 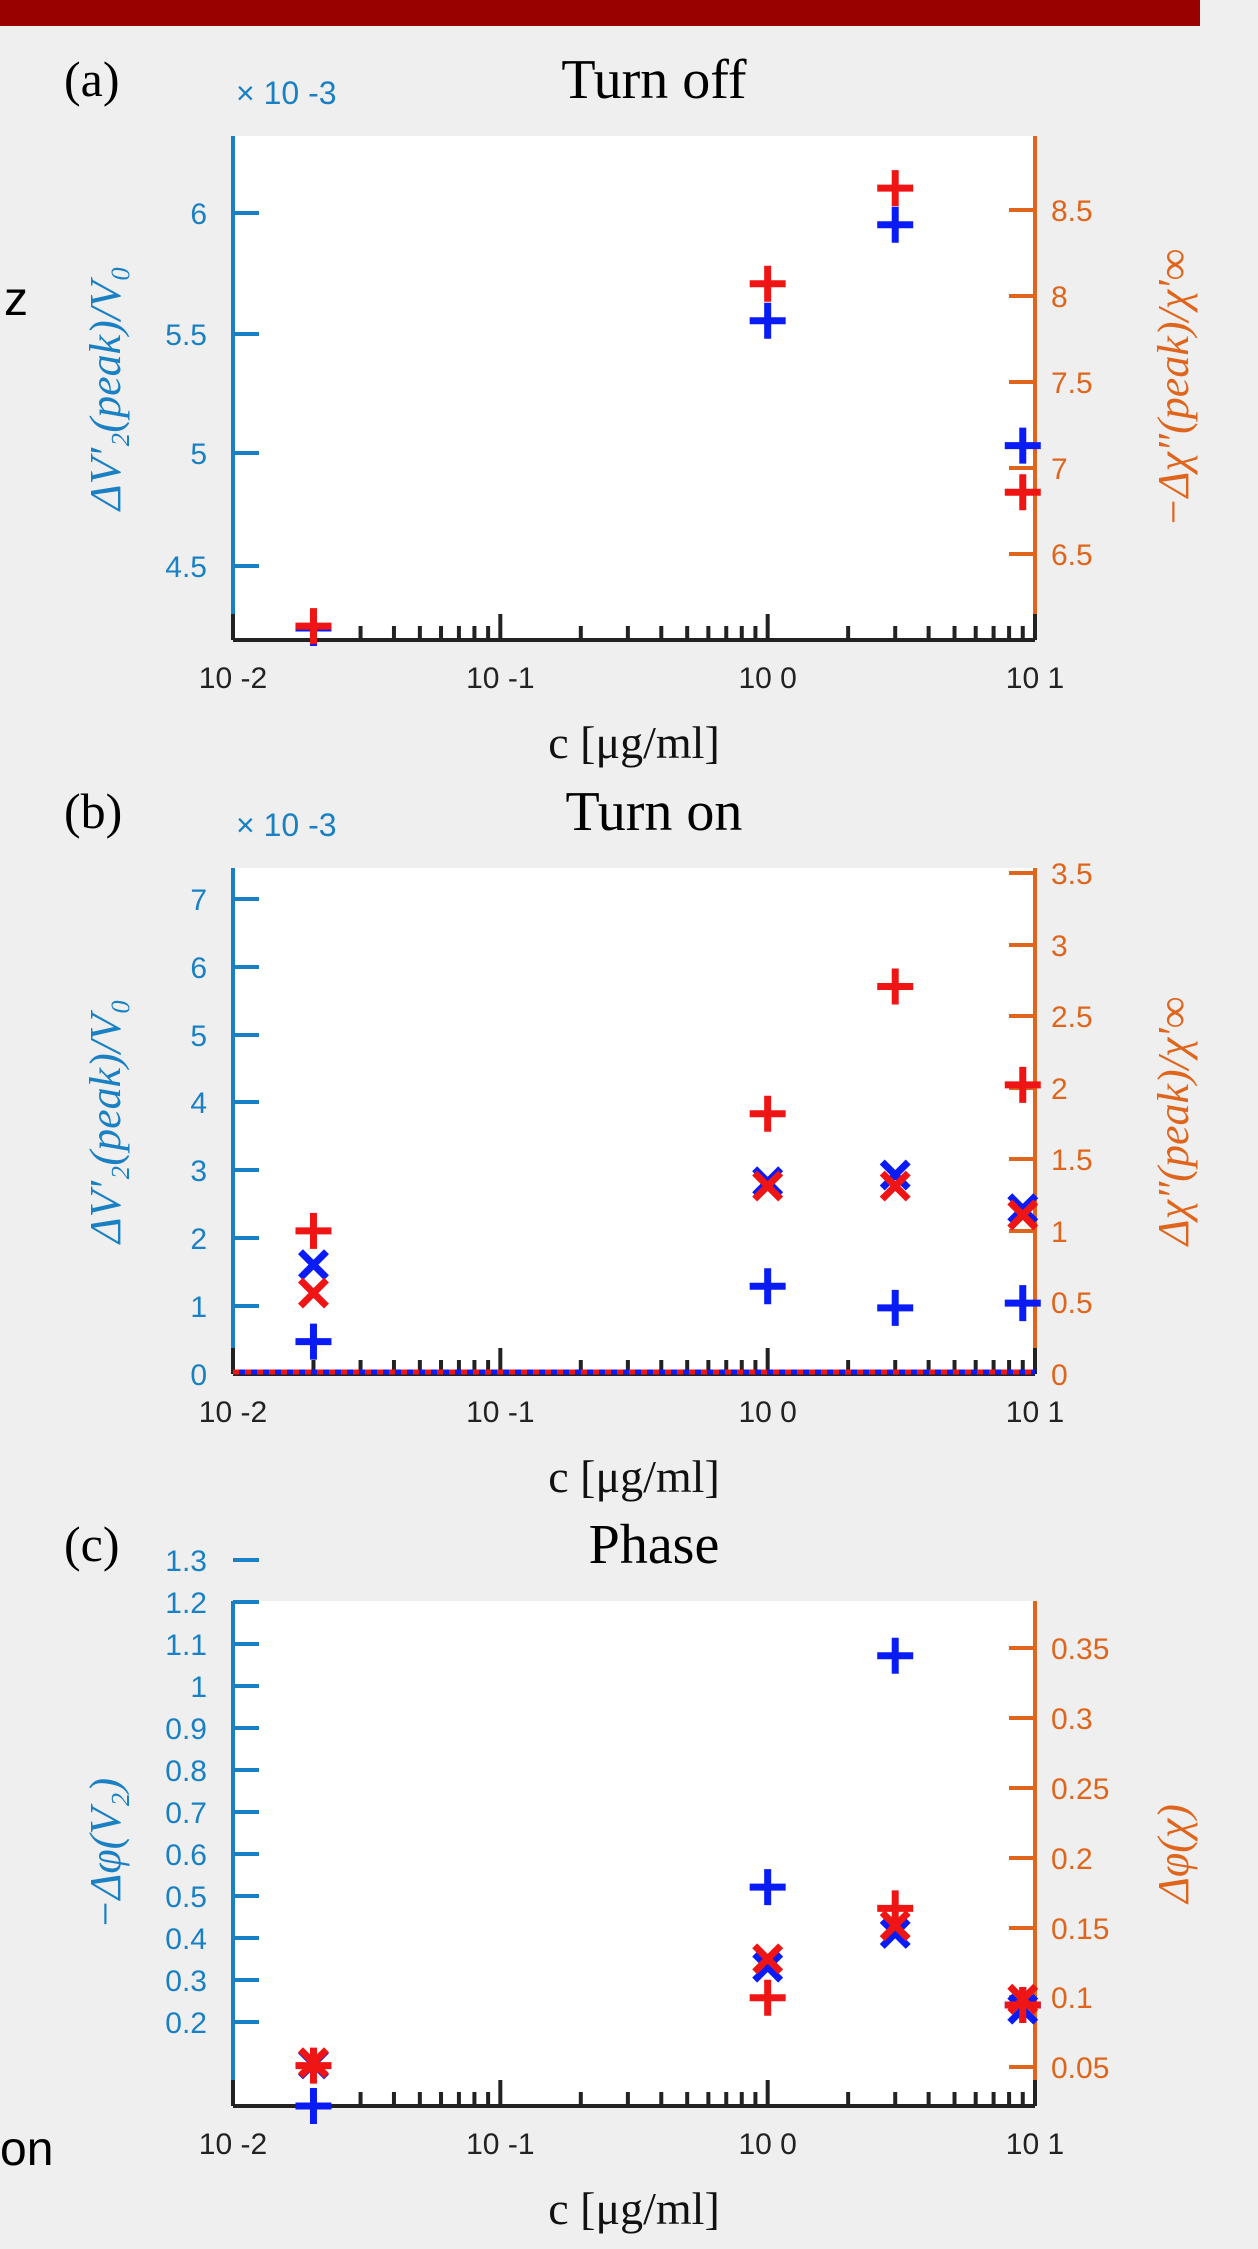 What do you see at coordinates (186, 1561) in the screenshot?
I see `left-tick-label: 1.3` at bounding box center [186, 1561].